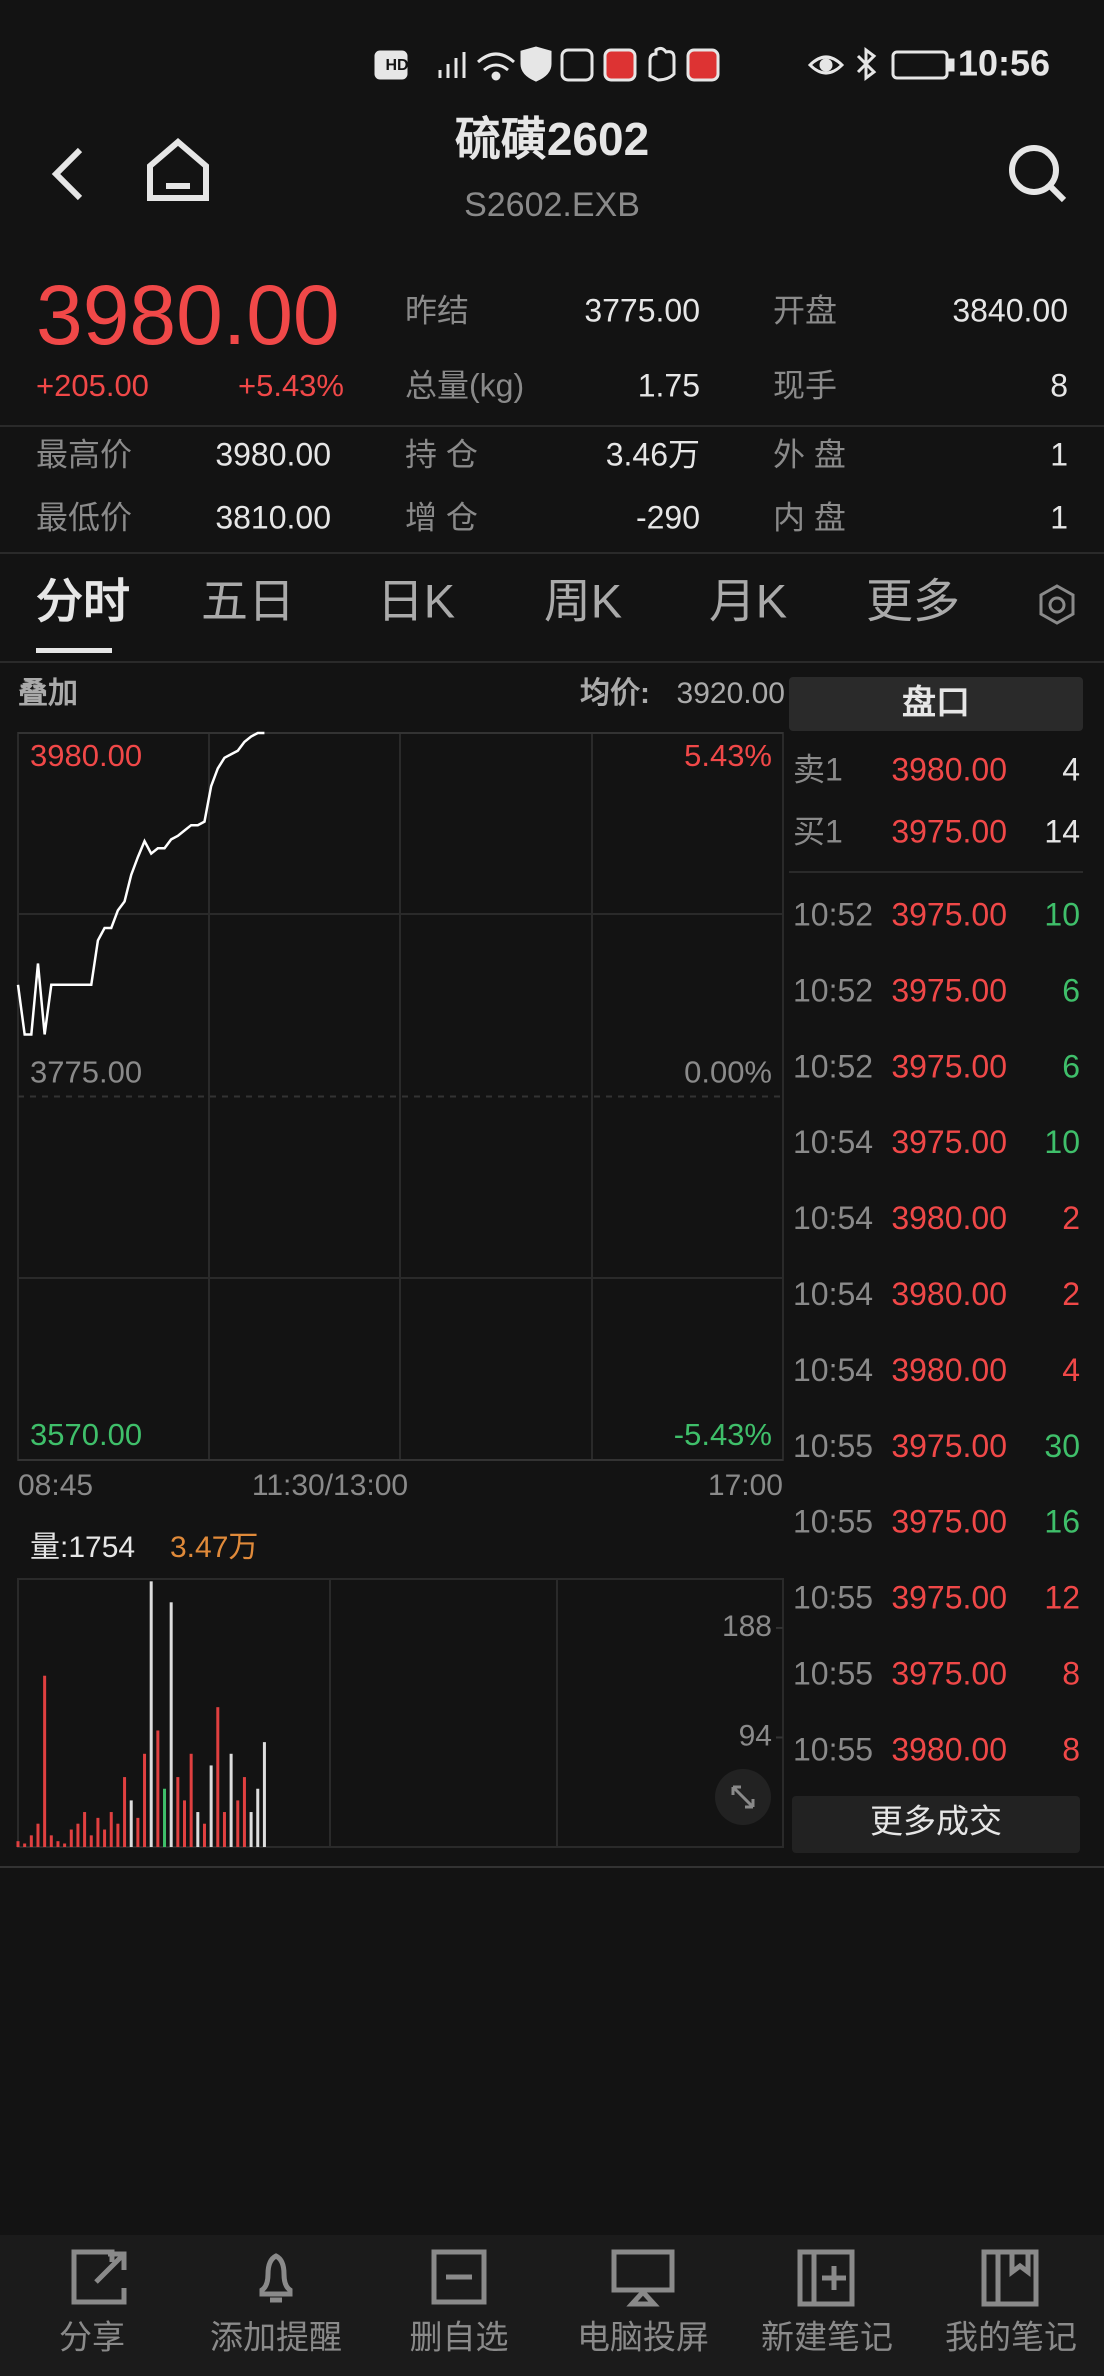 This screenshot has height=2376, width=1104. I want to click on level-price: 3975.00, so click(949, 831).